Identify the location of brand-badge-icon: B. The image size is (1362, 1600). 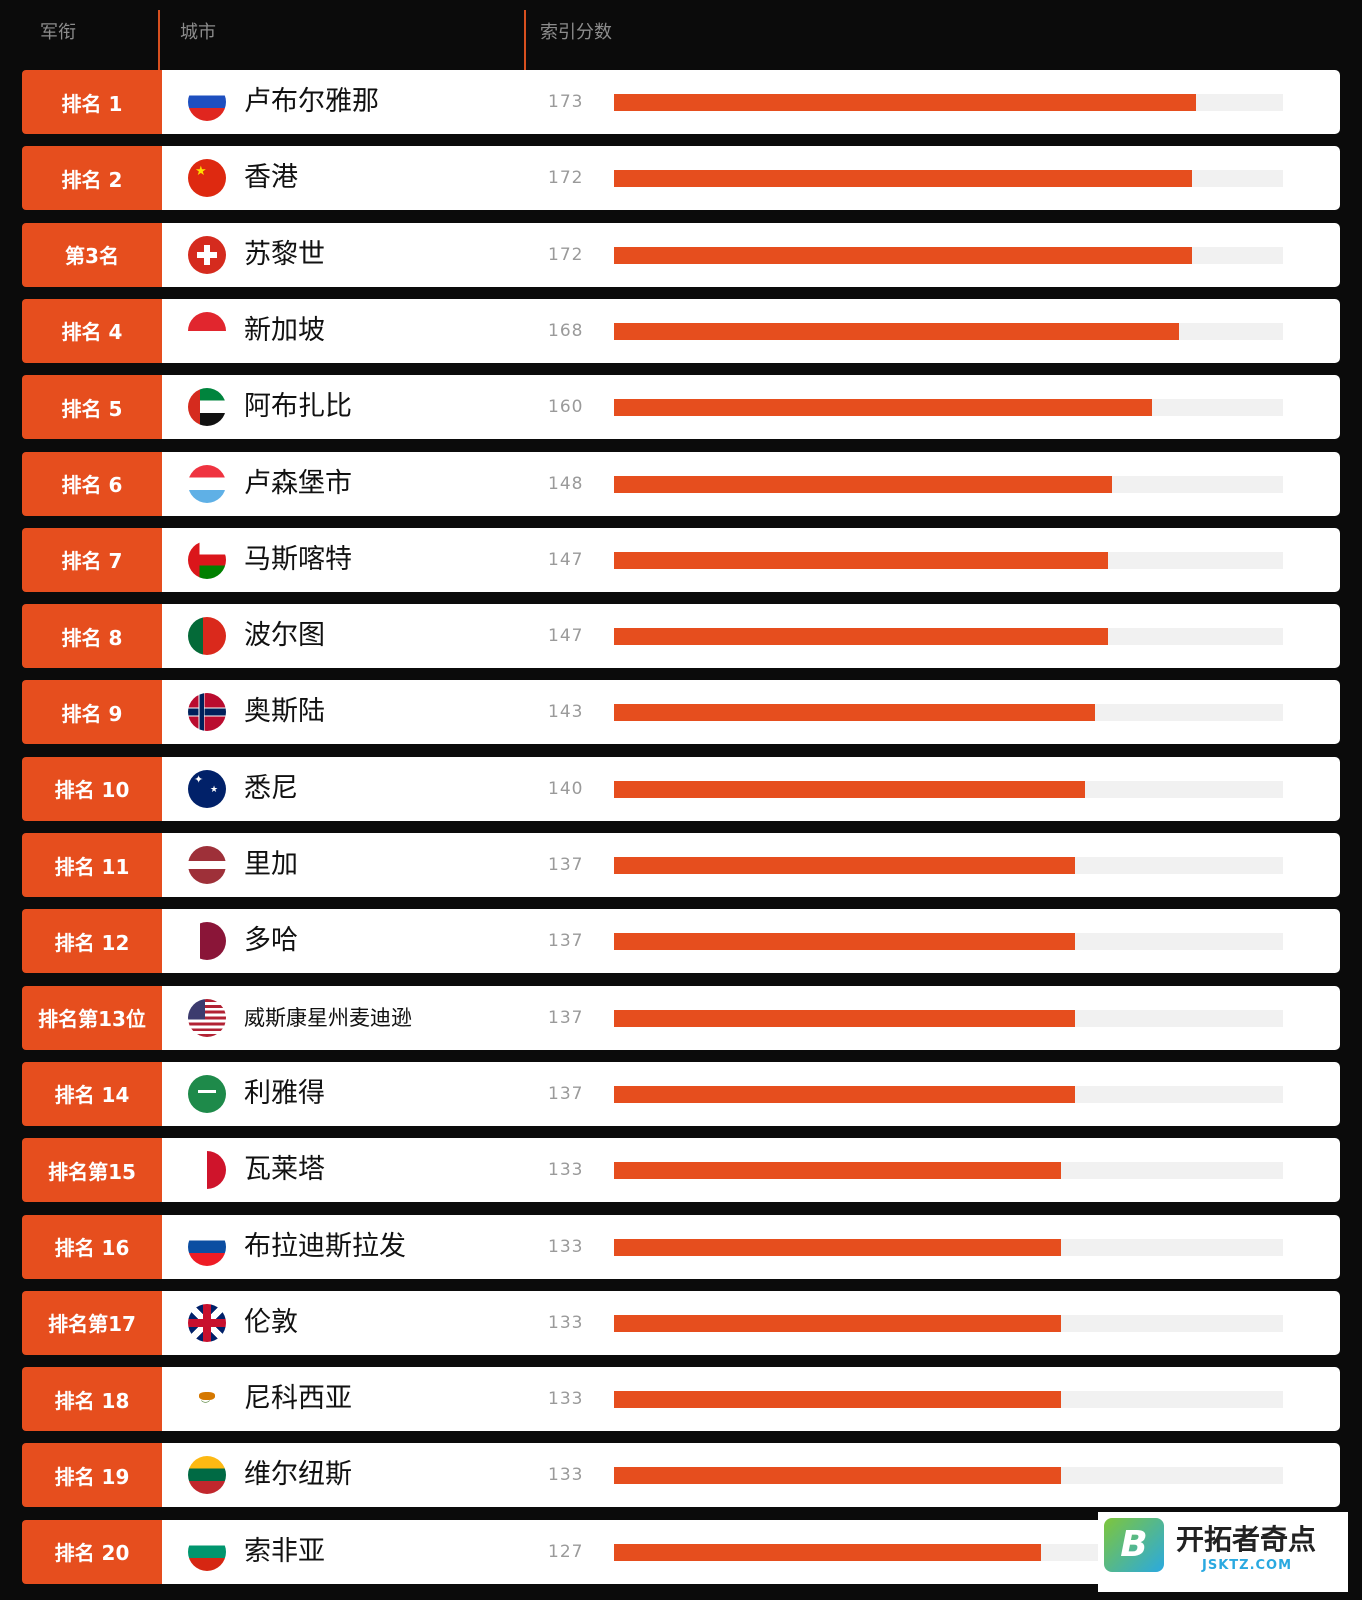
(1134, 1545).